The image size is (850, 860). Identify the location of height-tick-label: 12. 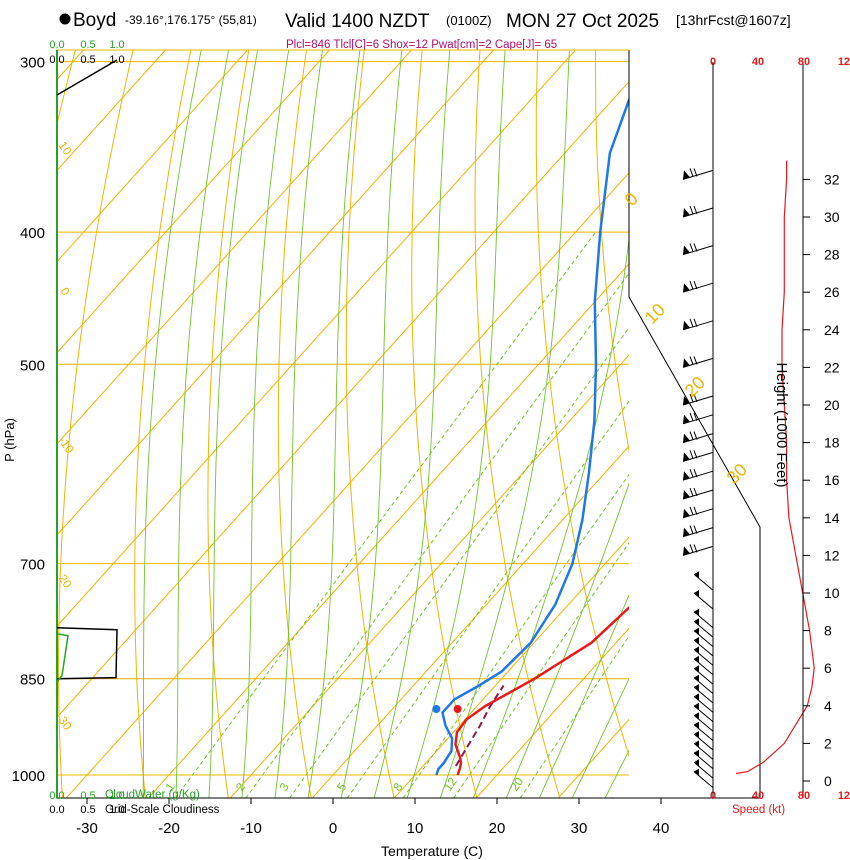
(832, 555).